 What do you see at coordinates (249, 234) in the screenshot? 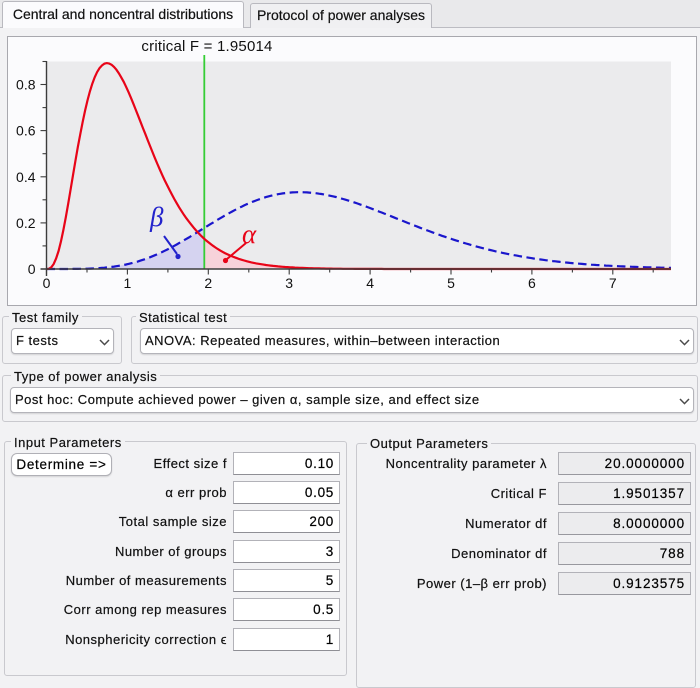
I see `svg-text: α` at bounding box center [249, 234].